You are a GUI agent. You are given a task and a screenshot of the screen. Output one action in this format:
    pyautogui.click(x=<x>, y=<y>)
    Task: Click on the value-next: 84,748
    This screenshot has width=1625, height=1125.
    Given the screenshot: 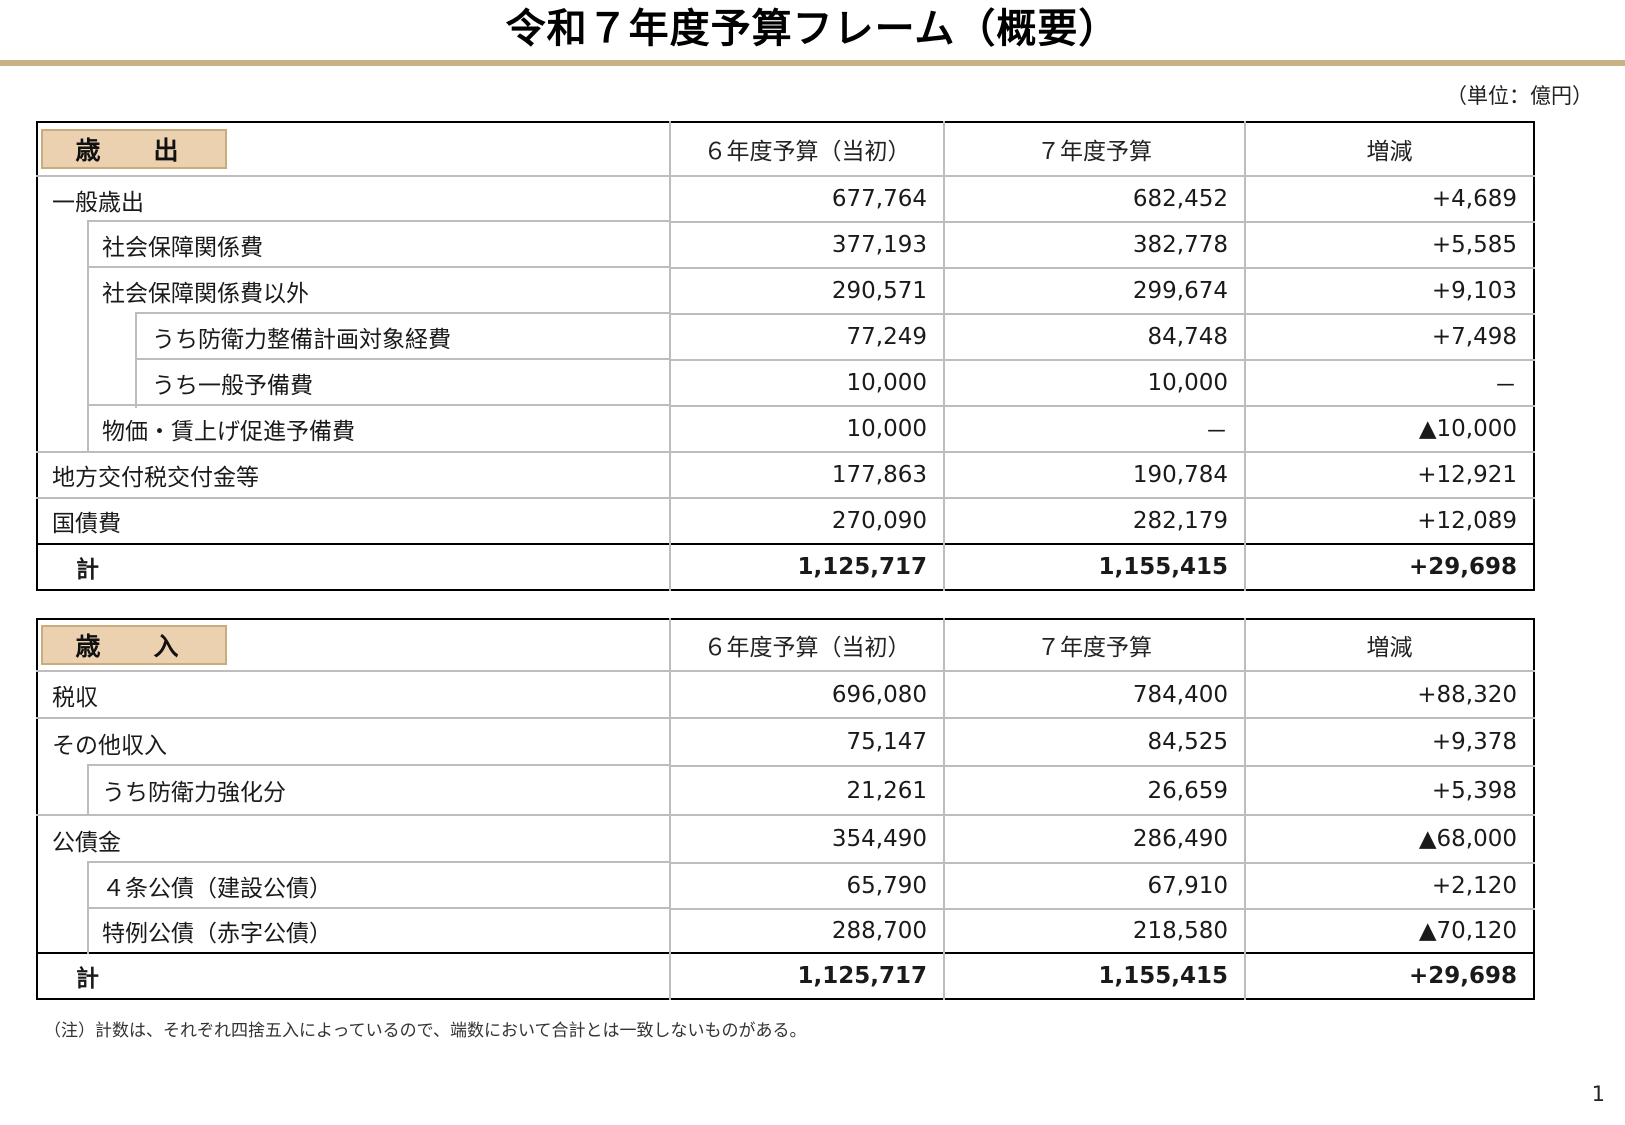 What is the action you would take?
    pyautogui.click(x=1094, y=336)
    